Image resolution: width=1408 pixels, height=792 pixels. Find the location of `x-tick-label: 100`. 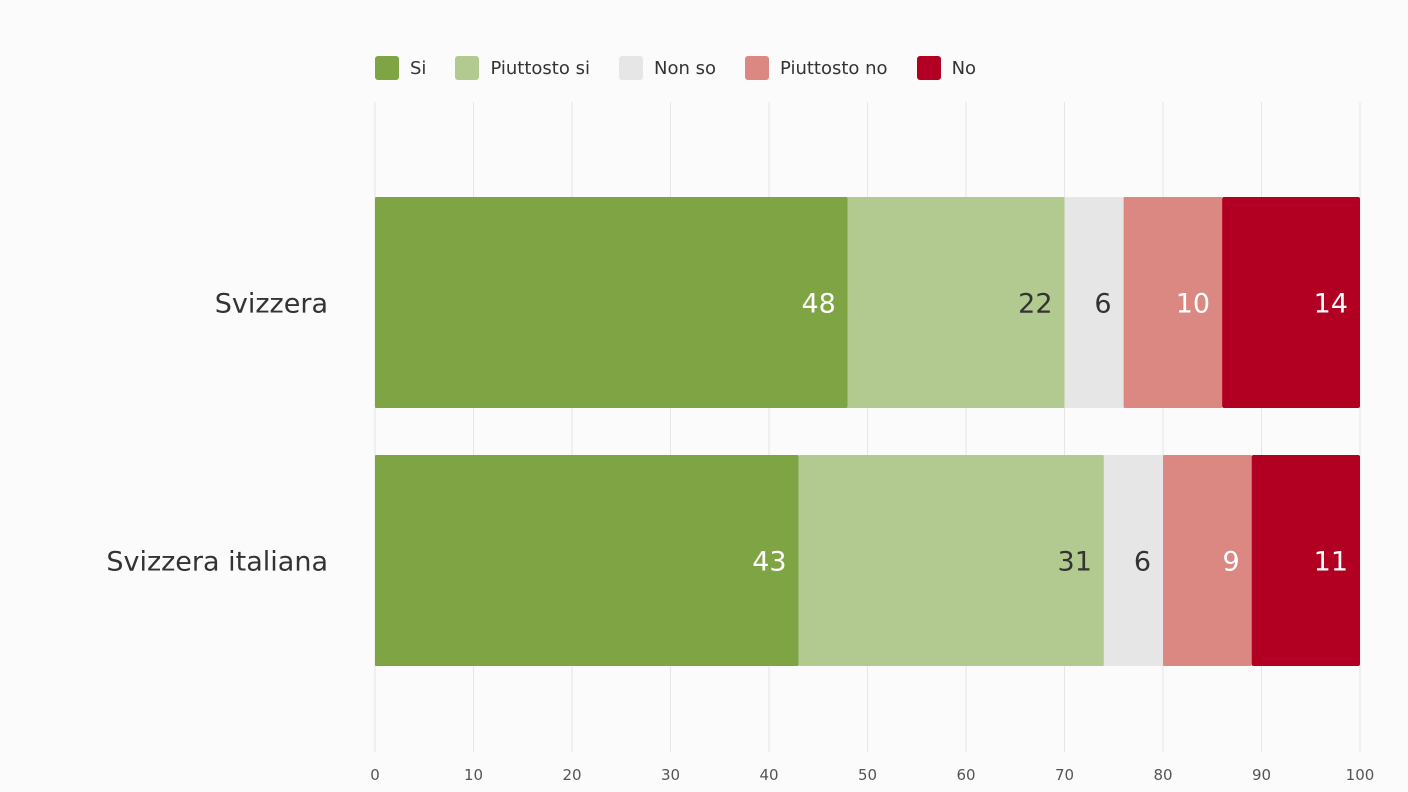

x-tick-label: 100 is located at coordinates (1360, 775).